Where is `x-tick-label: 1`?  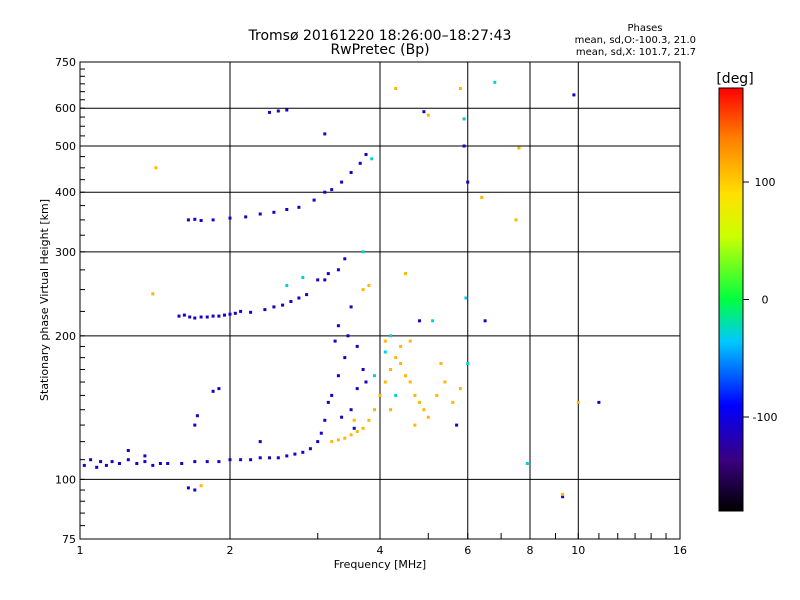 x-tick-label: 1 is located at coordinates (80, 550).